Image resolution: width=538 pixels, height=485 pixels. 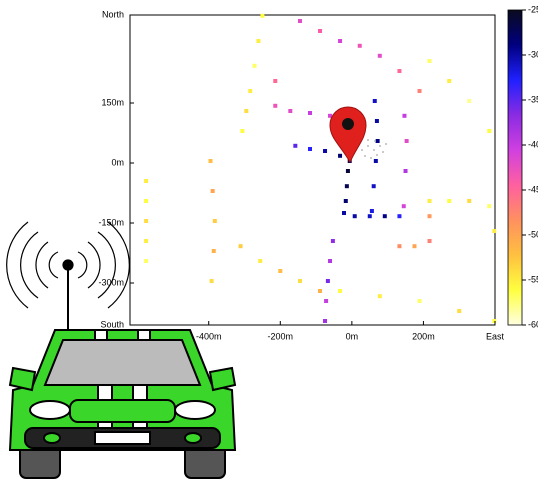 What do you see at coordinates (533, 54) in the screenshot?
I see `colorbar-tick-label: -30` at bounding box center [533, 54].